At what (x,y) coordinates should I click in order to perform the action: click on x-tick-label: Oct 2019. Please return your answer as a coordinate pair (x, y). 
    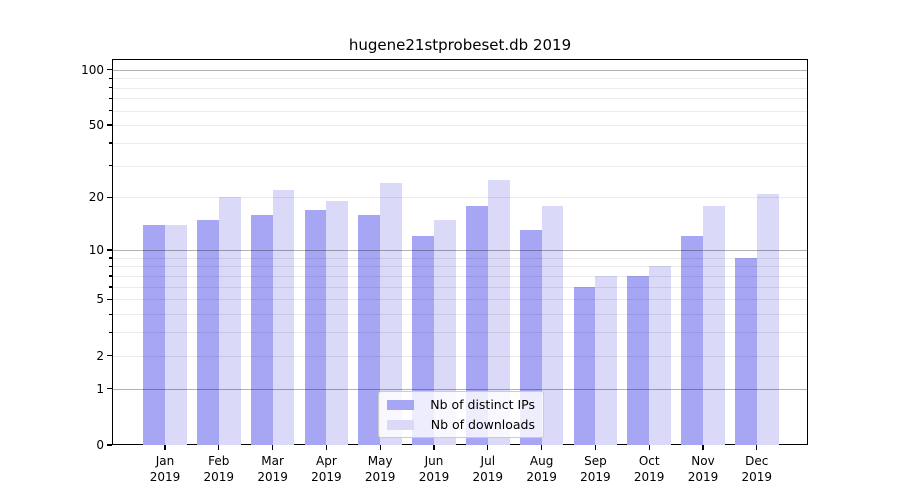
    Looking at the image, I should click on (649, 469).